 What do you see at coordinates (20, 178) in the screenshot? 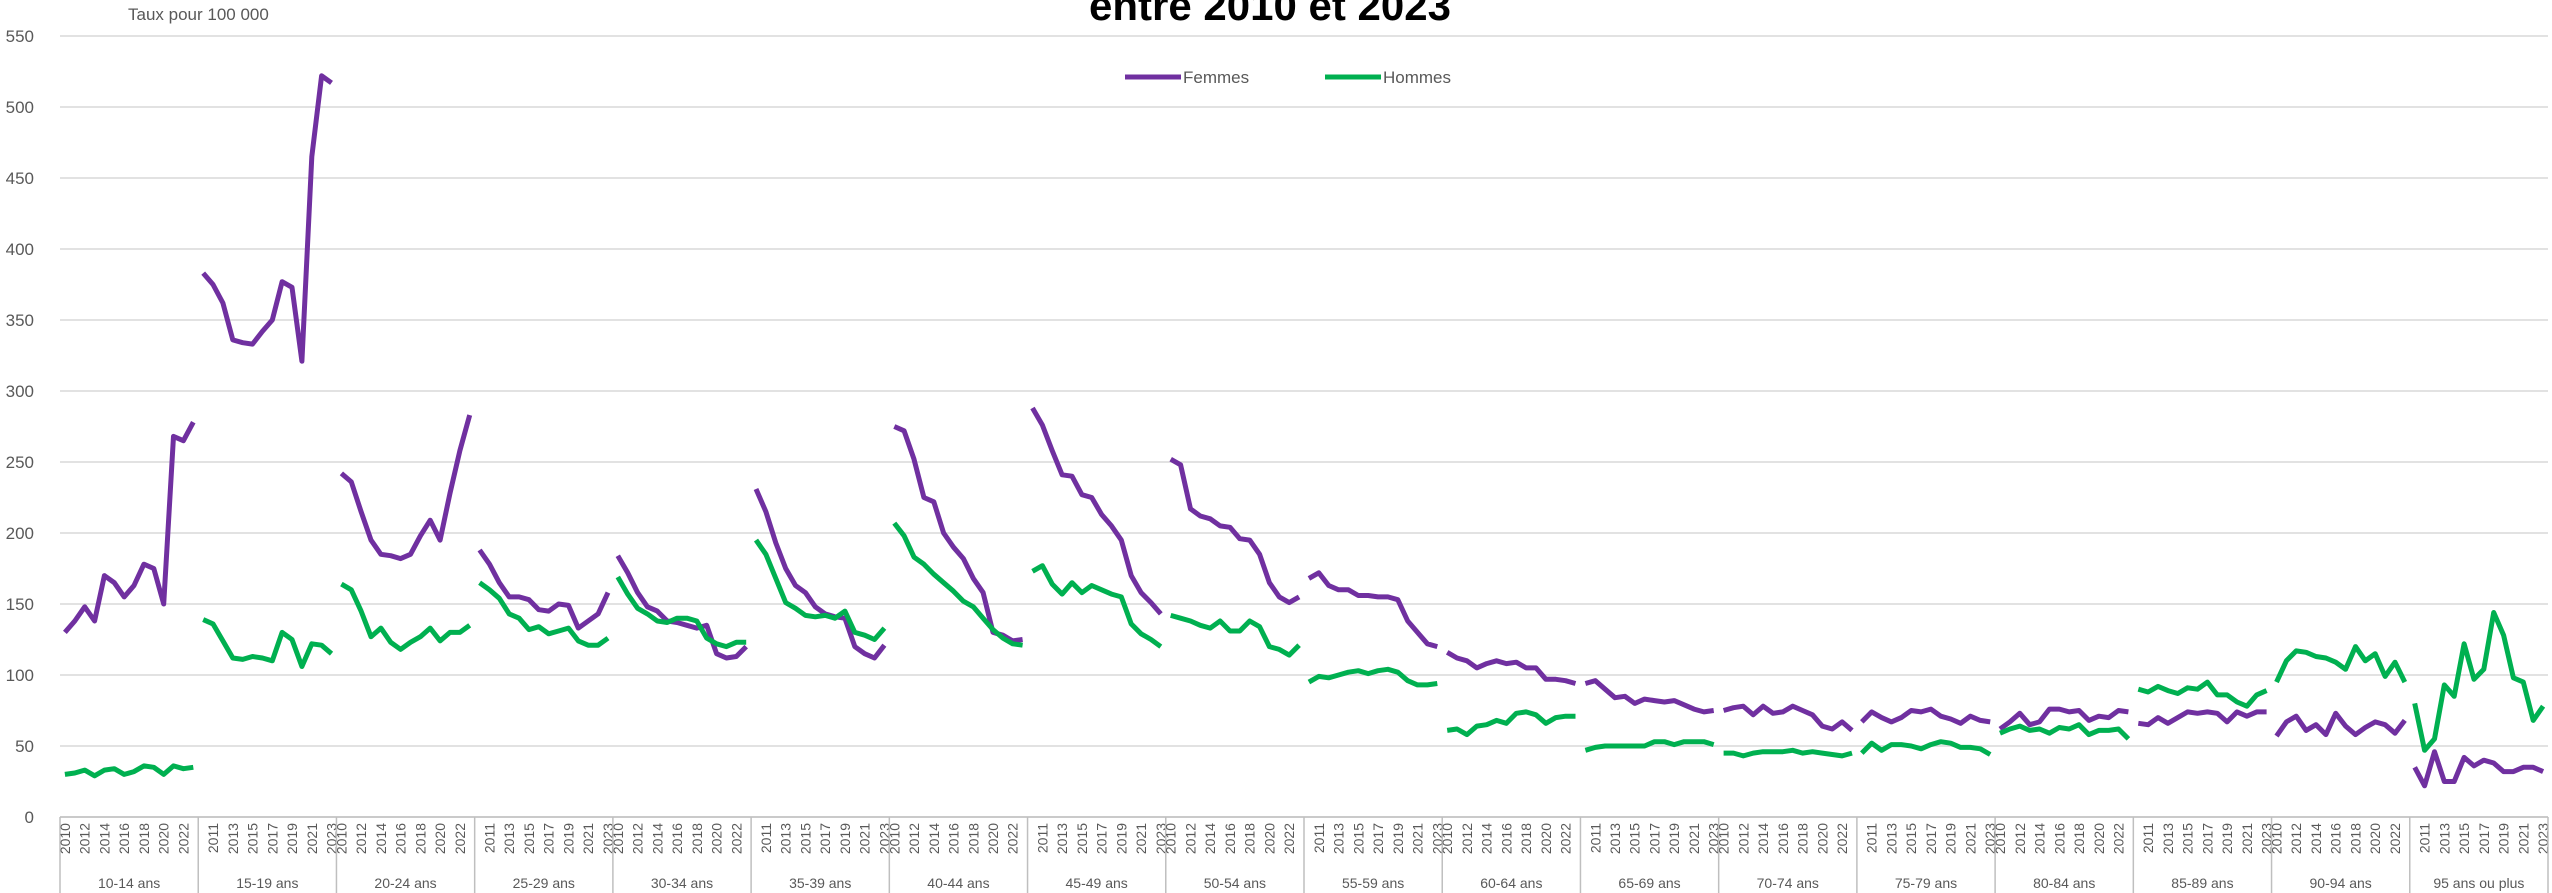
I see `y-tick-label: 450` at bounding box center [20, 178].